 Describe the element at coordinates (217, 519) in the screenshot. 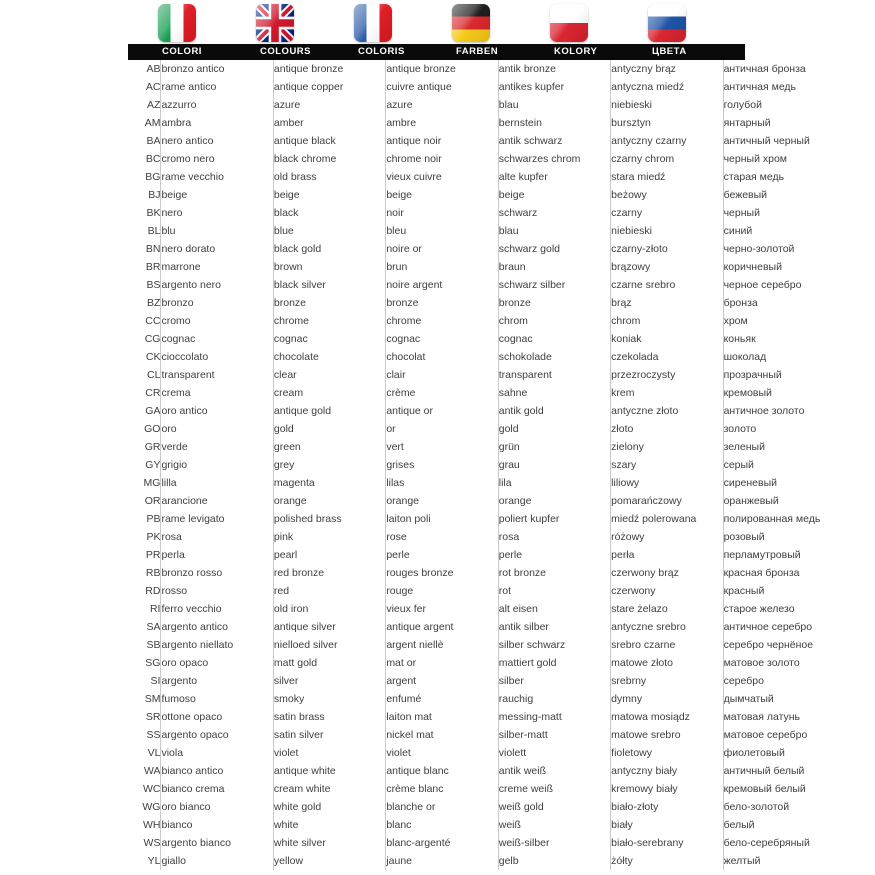

I see `color-name-cell-it: rame levigato` at that location.